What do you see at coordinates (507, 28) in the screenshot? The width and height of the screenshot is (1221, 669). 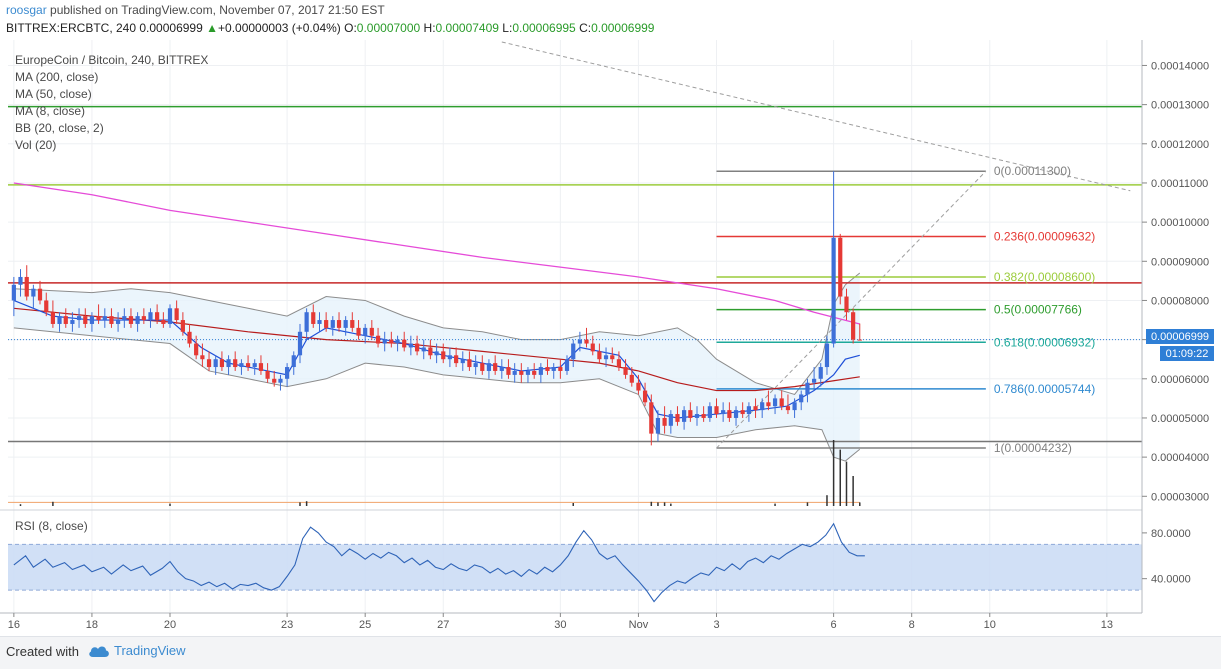 I see `low-label: L:` at bounding box center [507, 28].